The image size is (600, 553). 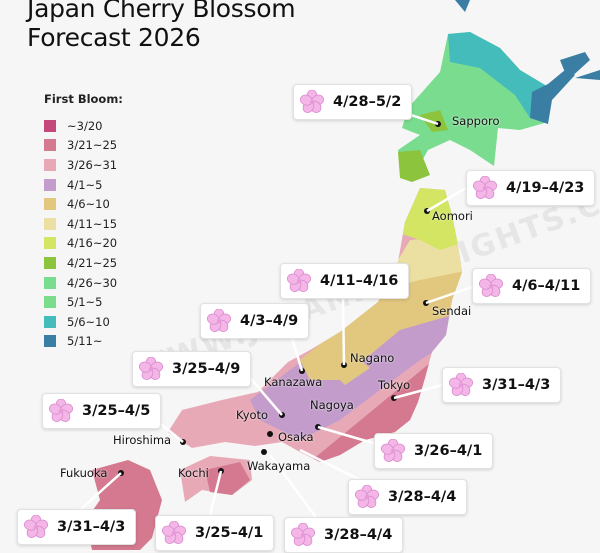 What do you see at coordinates (296, 437) in the screenshot?
I see `city-label: Osaka` at bounding box center [296, 437].